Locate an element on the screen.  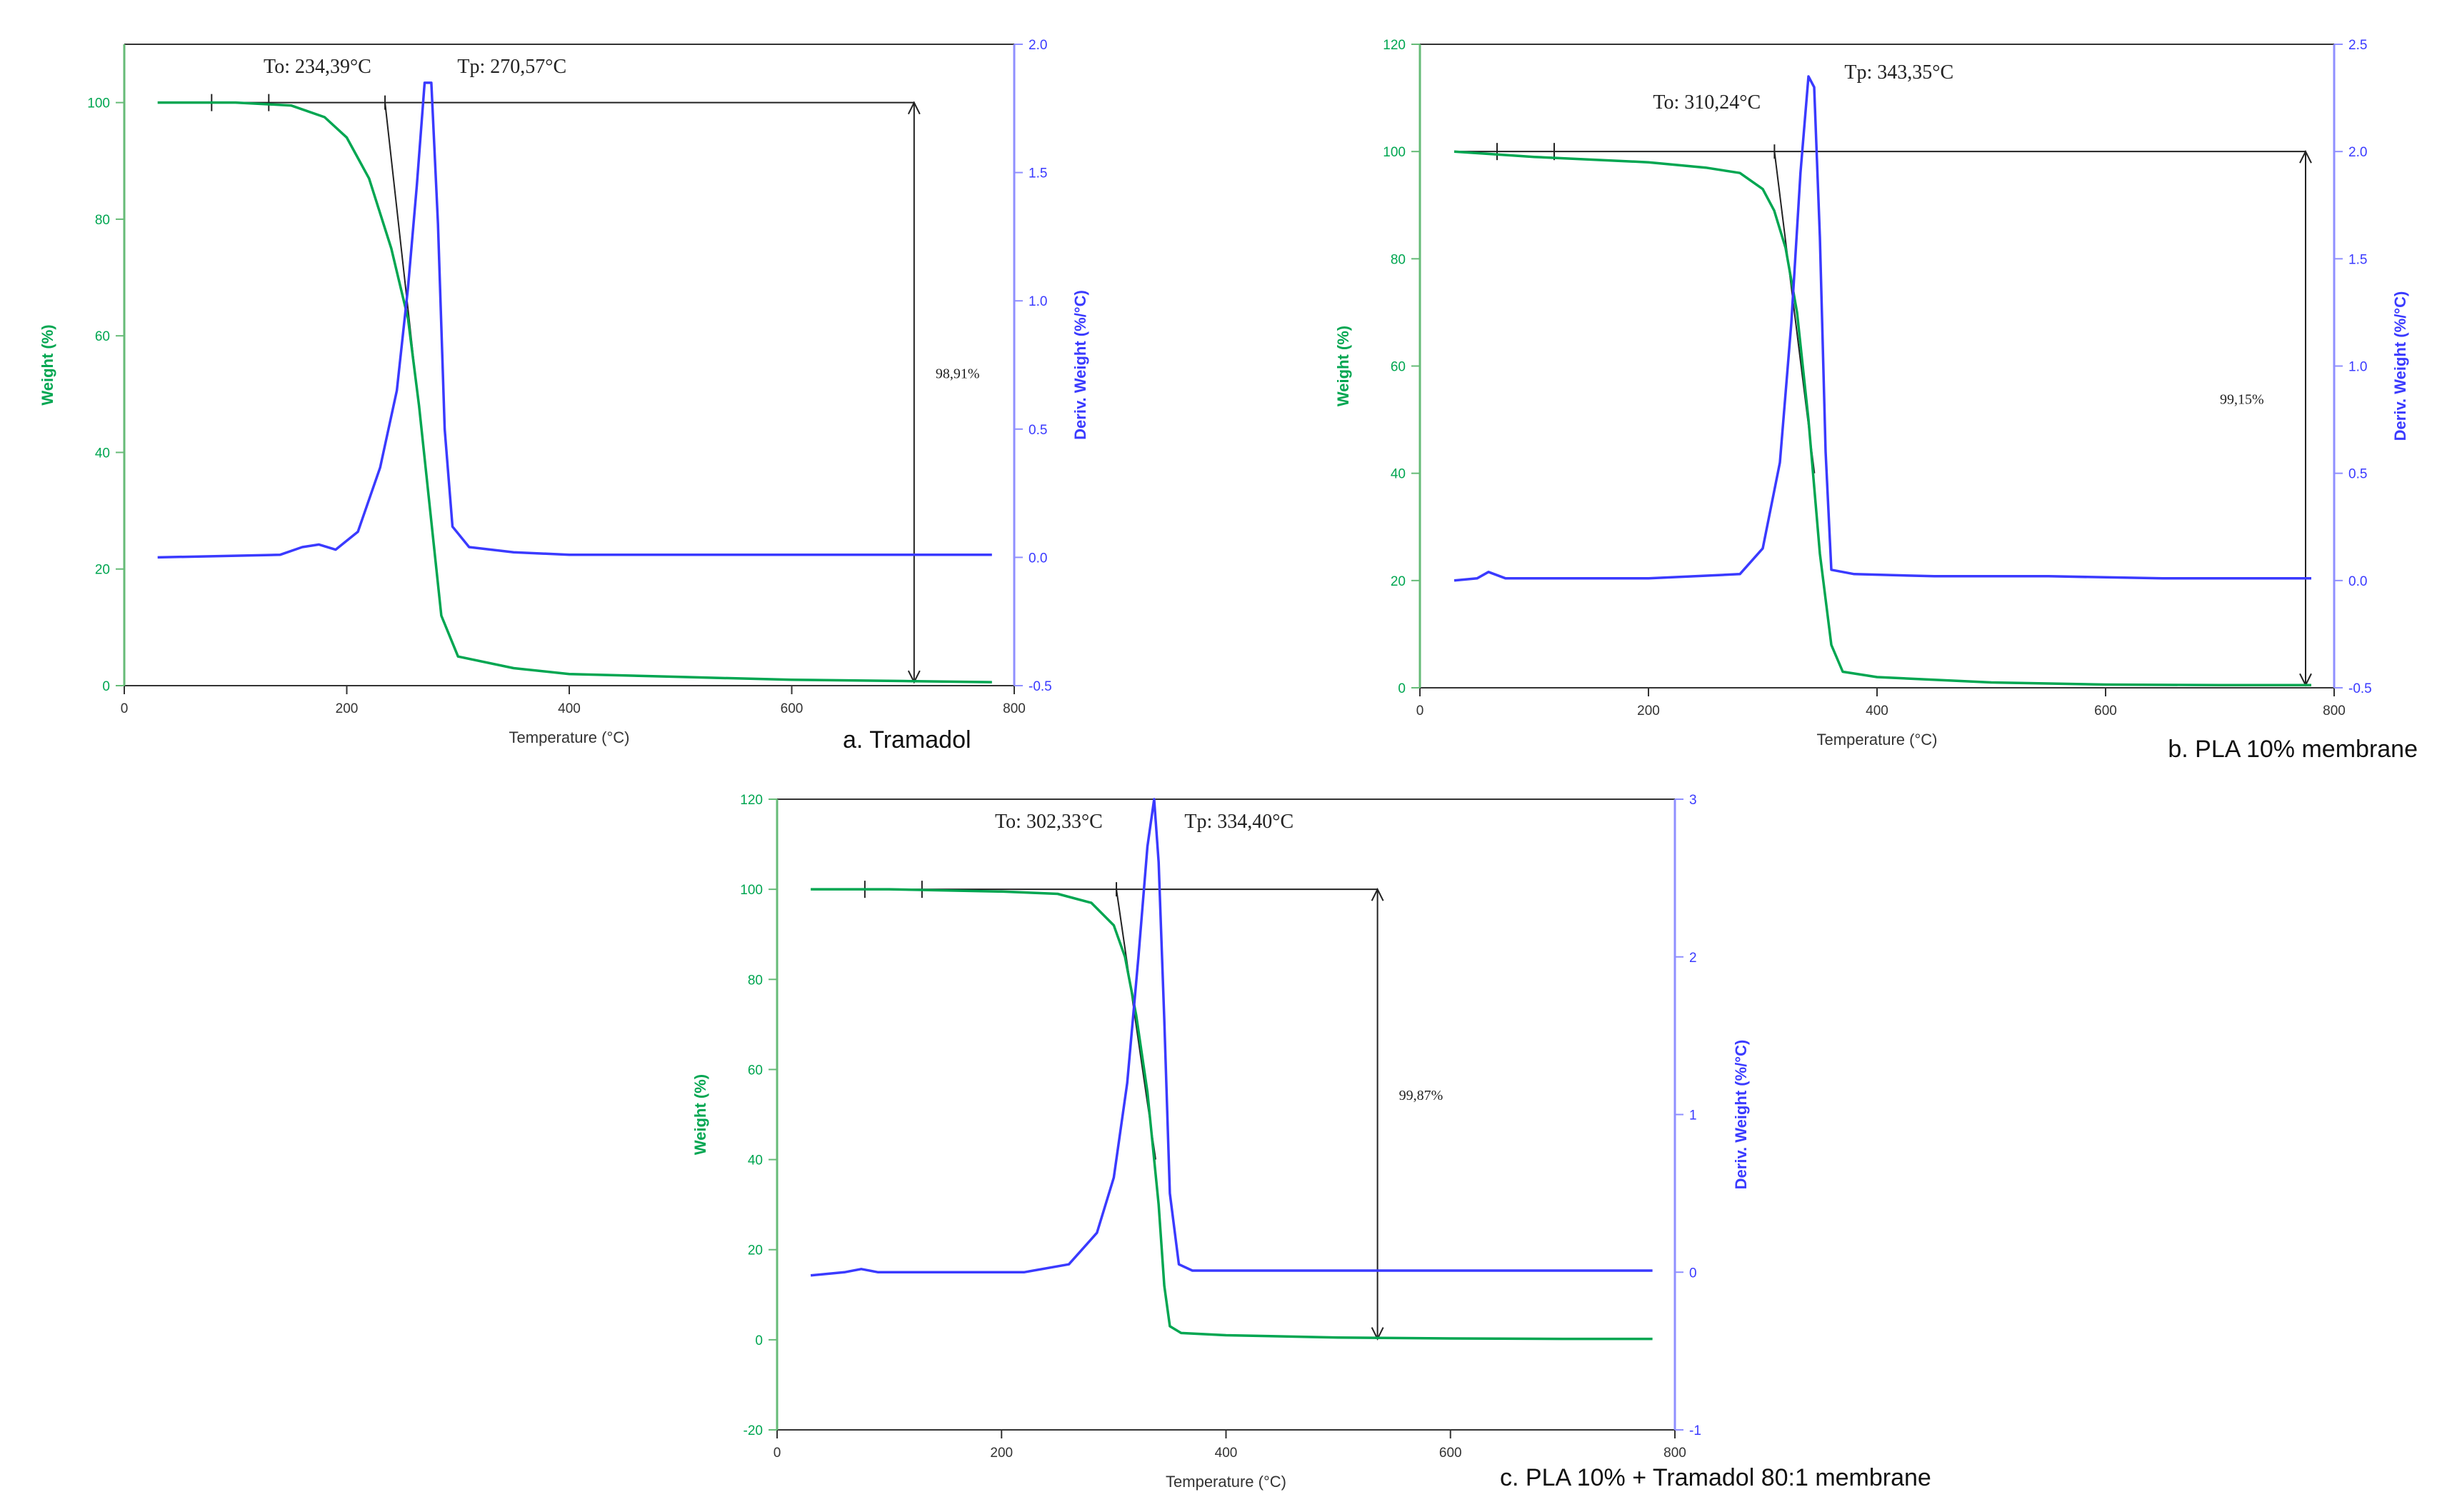
panel-caption: a. Tramadol is located at coordinates (907, 740).